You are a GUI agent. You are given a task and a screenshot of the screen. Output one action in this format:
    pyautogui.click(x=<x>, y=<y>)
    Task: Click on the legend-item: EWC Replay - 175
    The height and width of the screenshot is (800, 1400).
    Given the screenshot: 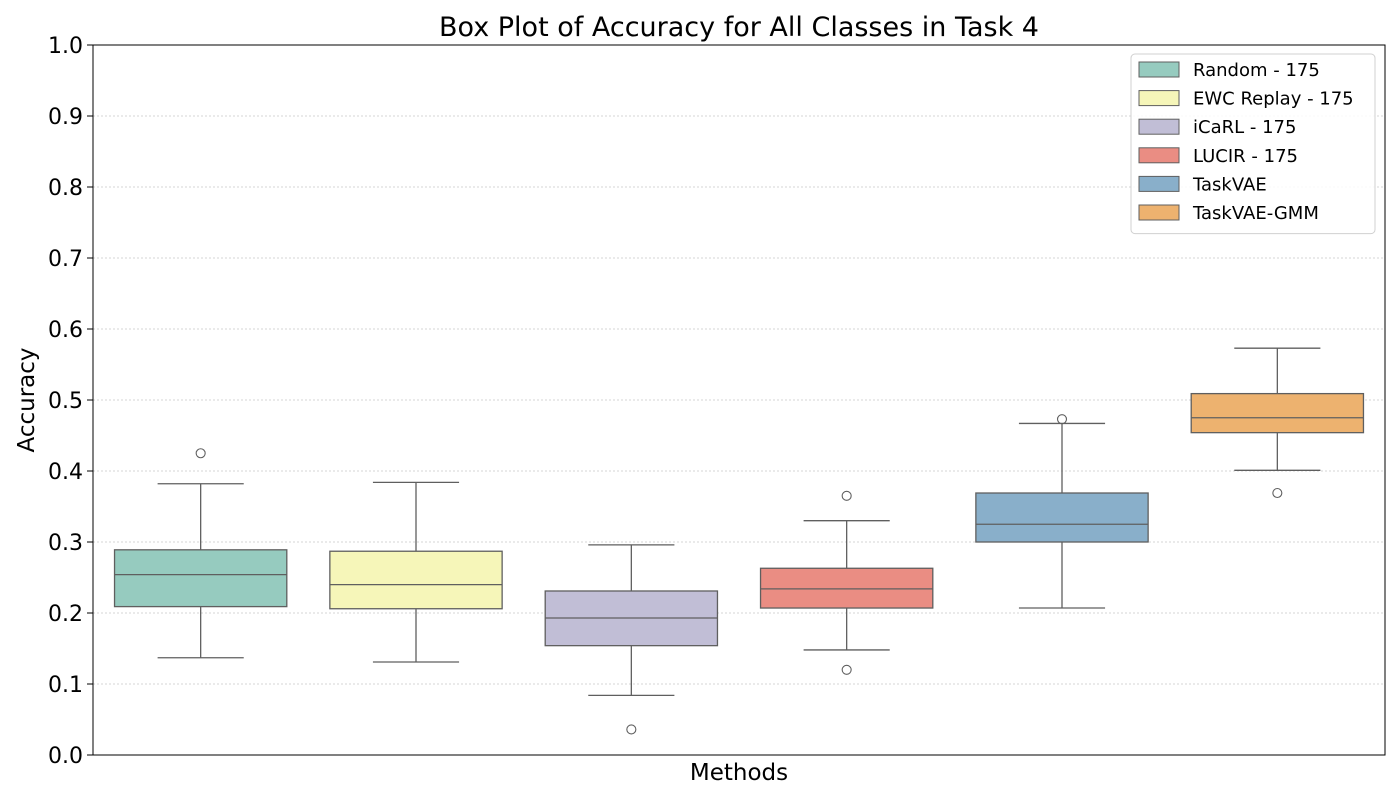 What is the action you would take?
    pyautogui.click(x=1246, y=99)
    